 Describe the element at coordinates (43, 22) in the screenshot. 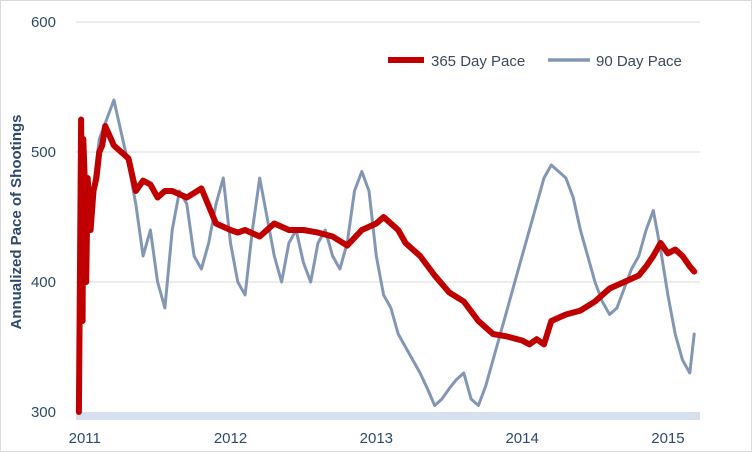

I see `y-tick-label: 600` at that location.